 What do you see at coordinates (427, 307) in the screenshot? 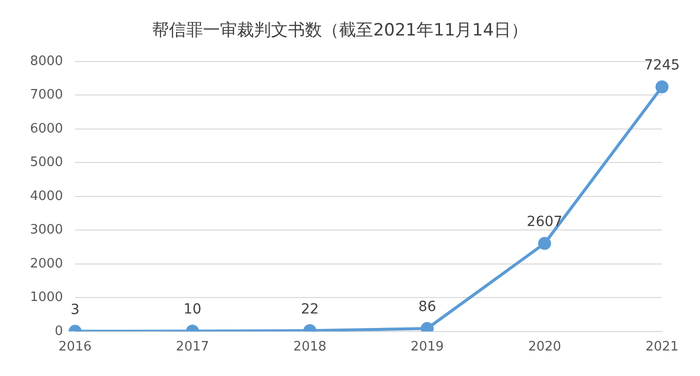
I see `data-label: 86` at bounding box center [427, 307].